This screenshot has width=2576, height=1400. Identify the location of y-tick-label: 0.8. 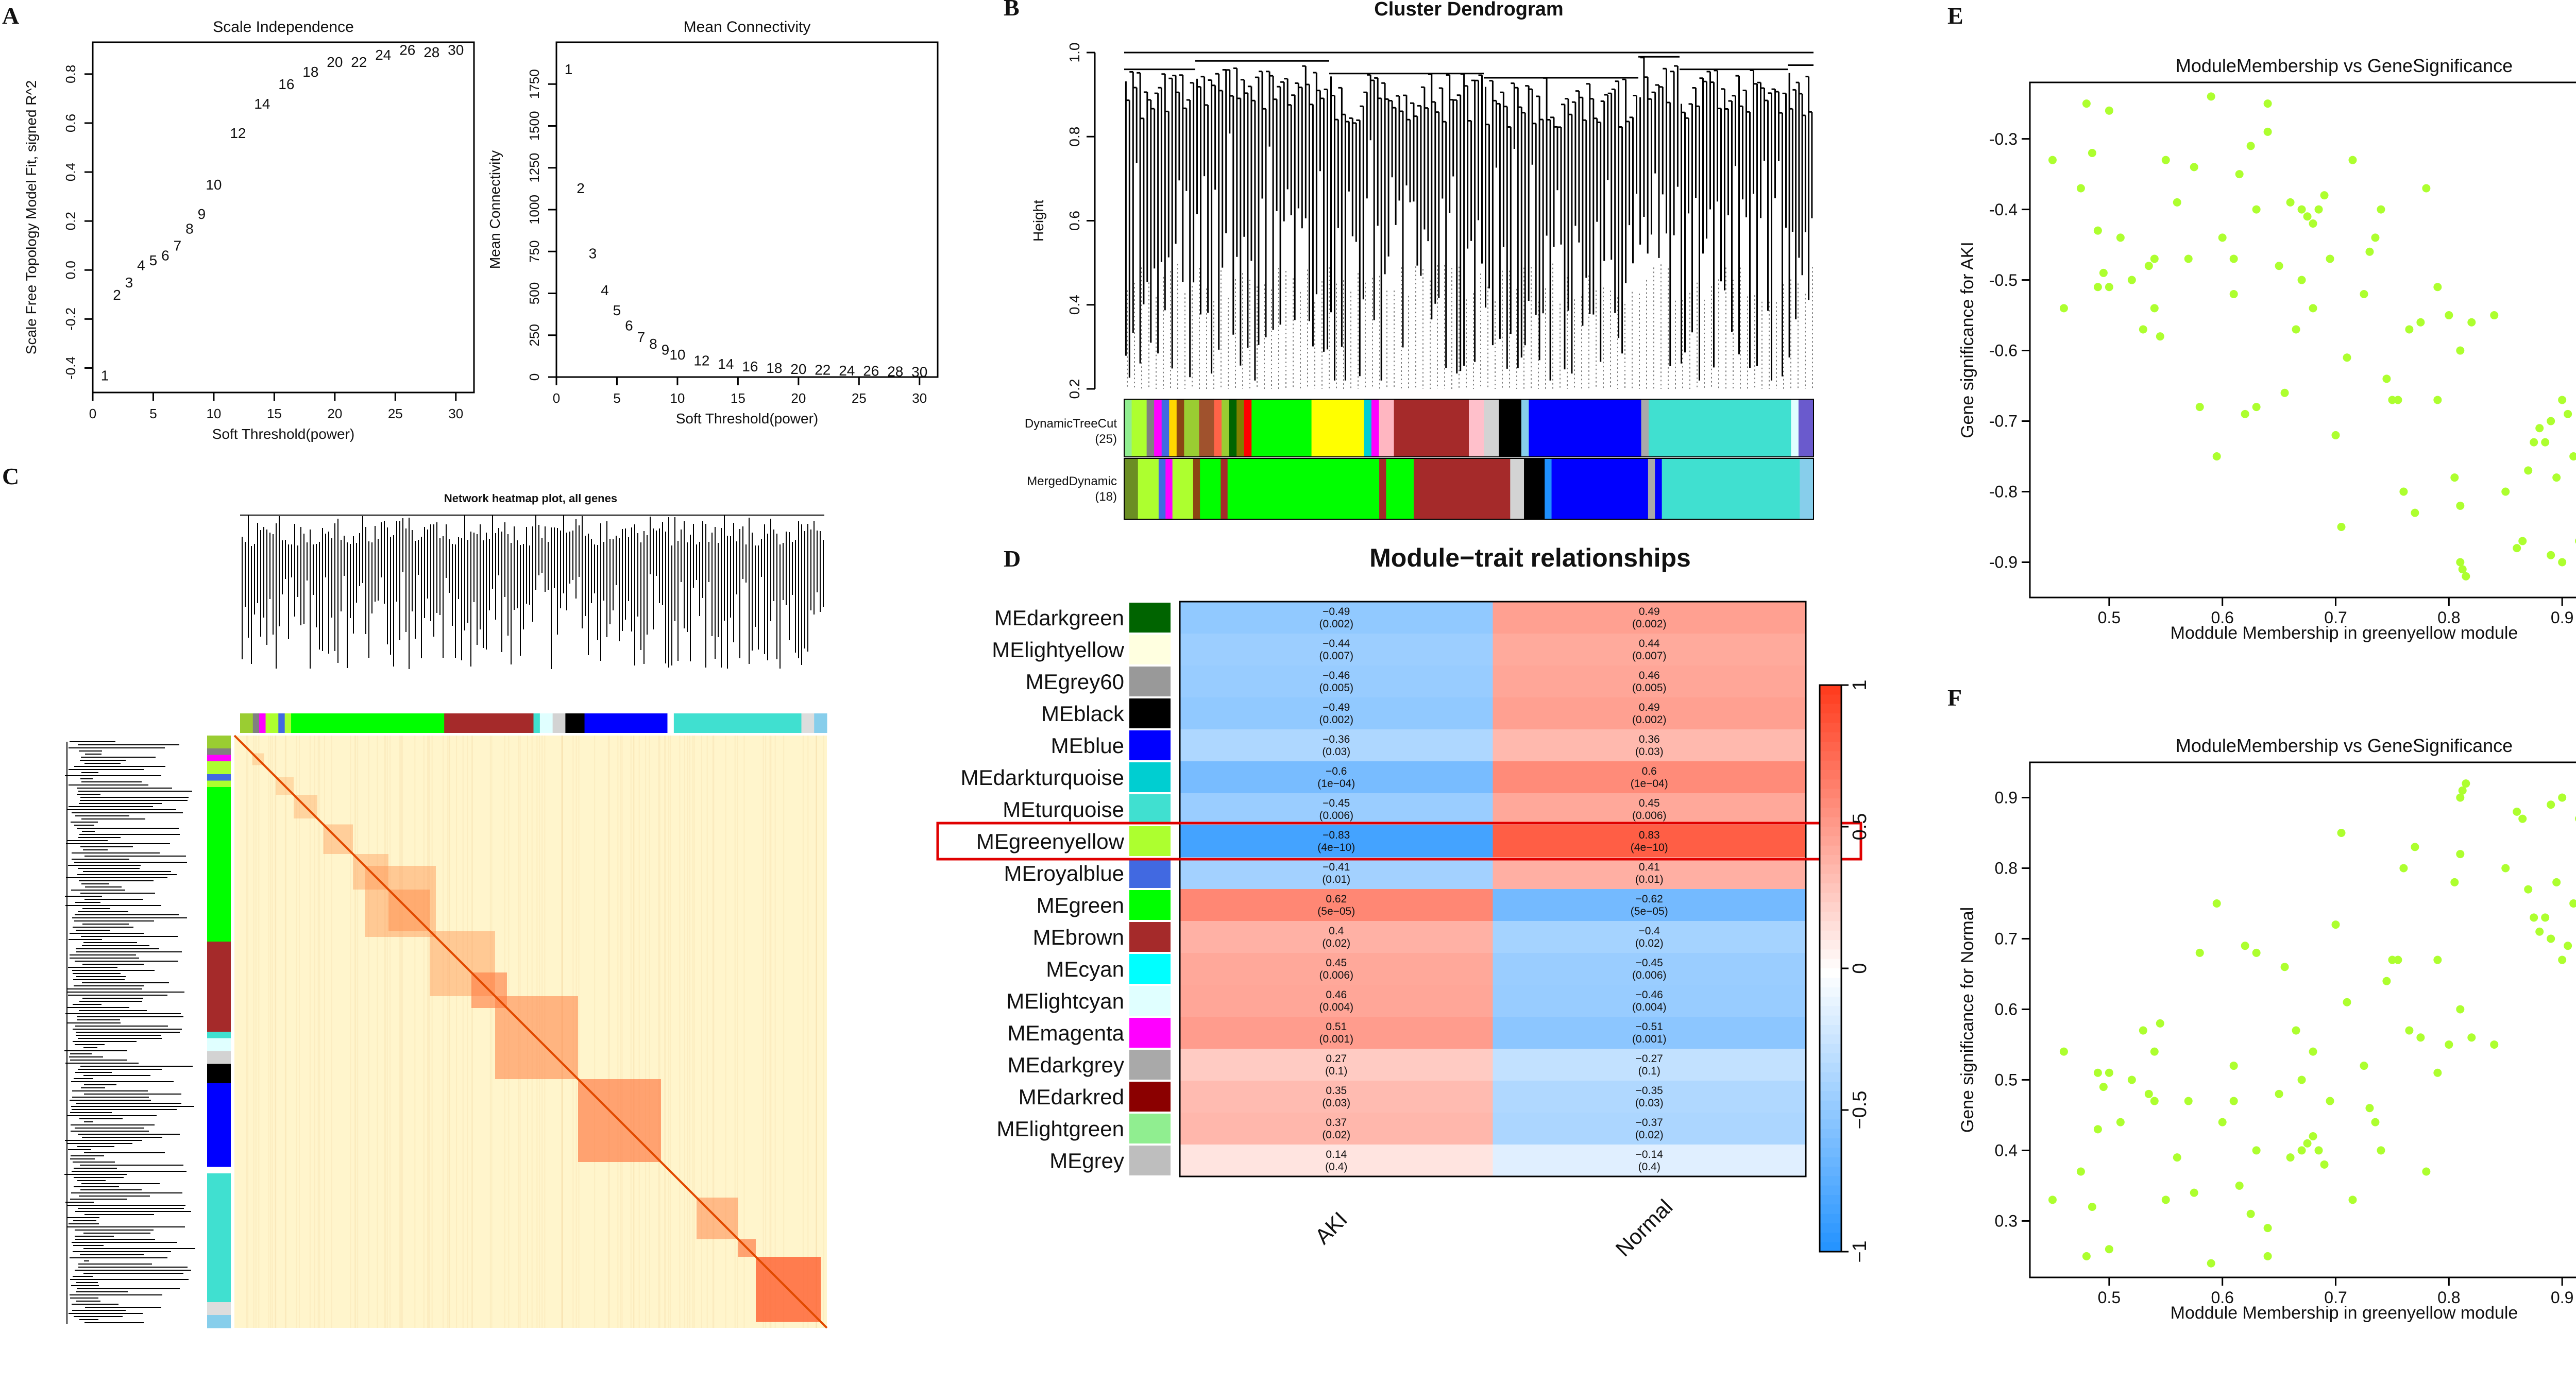
(70, 74).